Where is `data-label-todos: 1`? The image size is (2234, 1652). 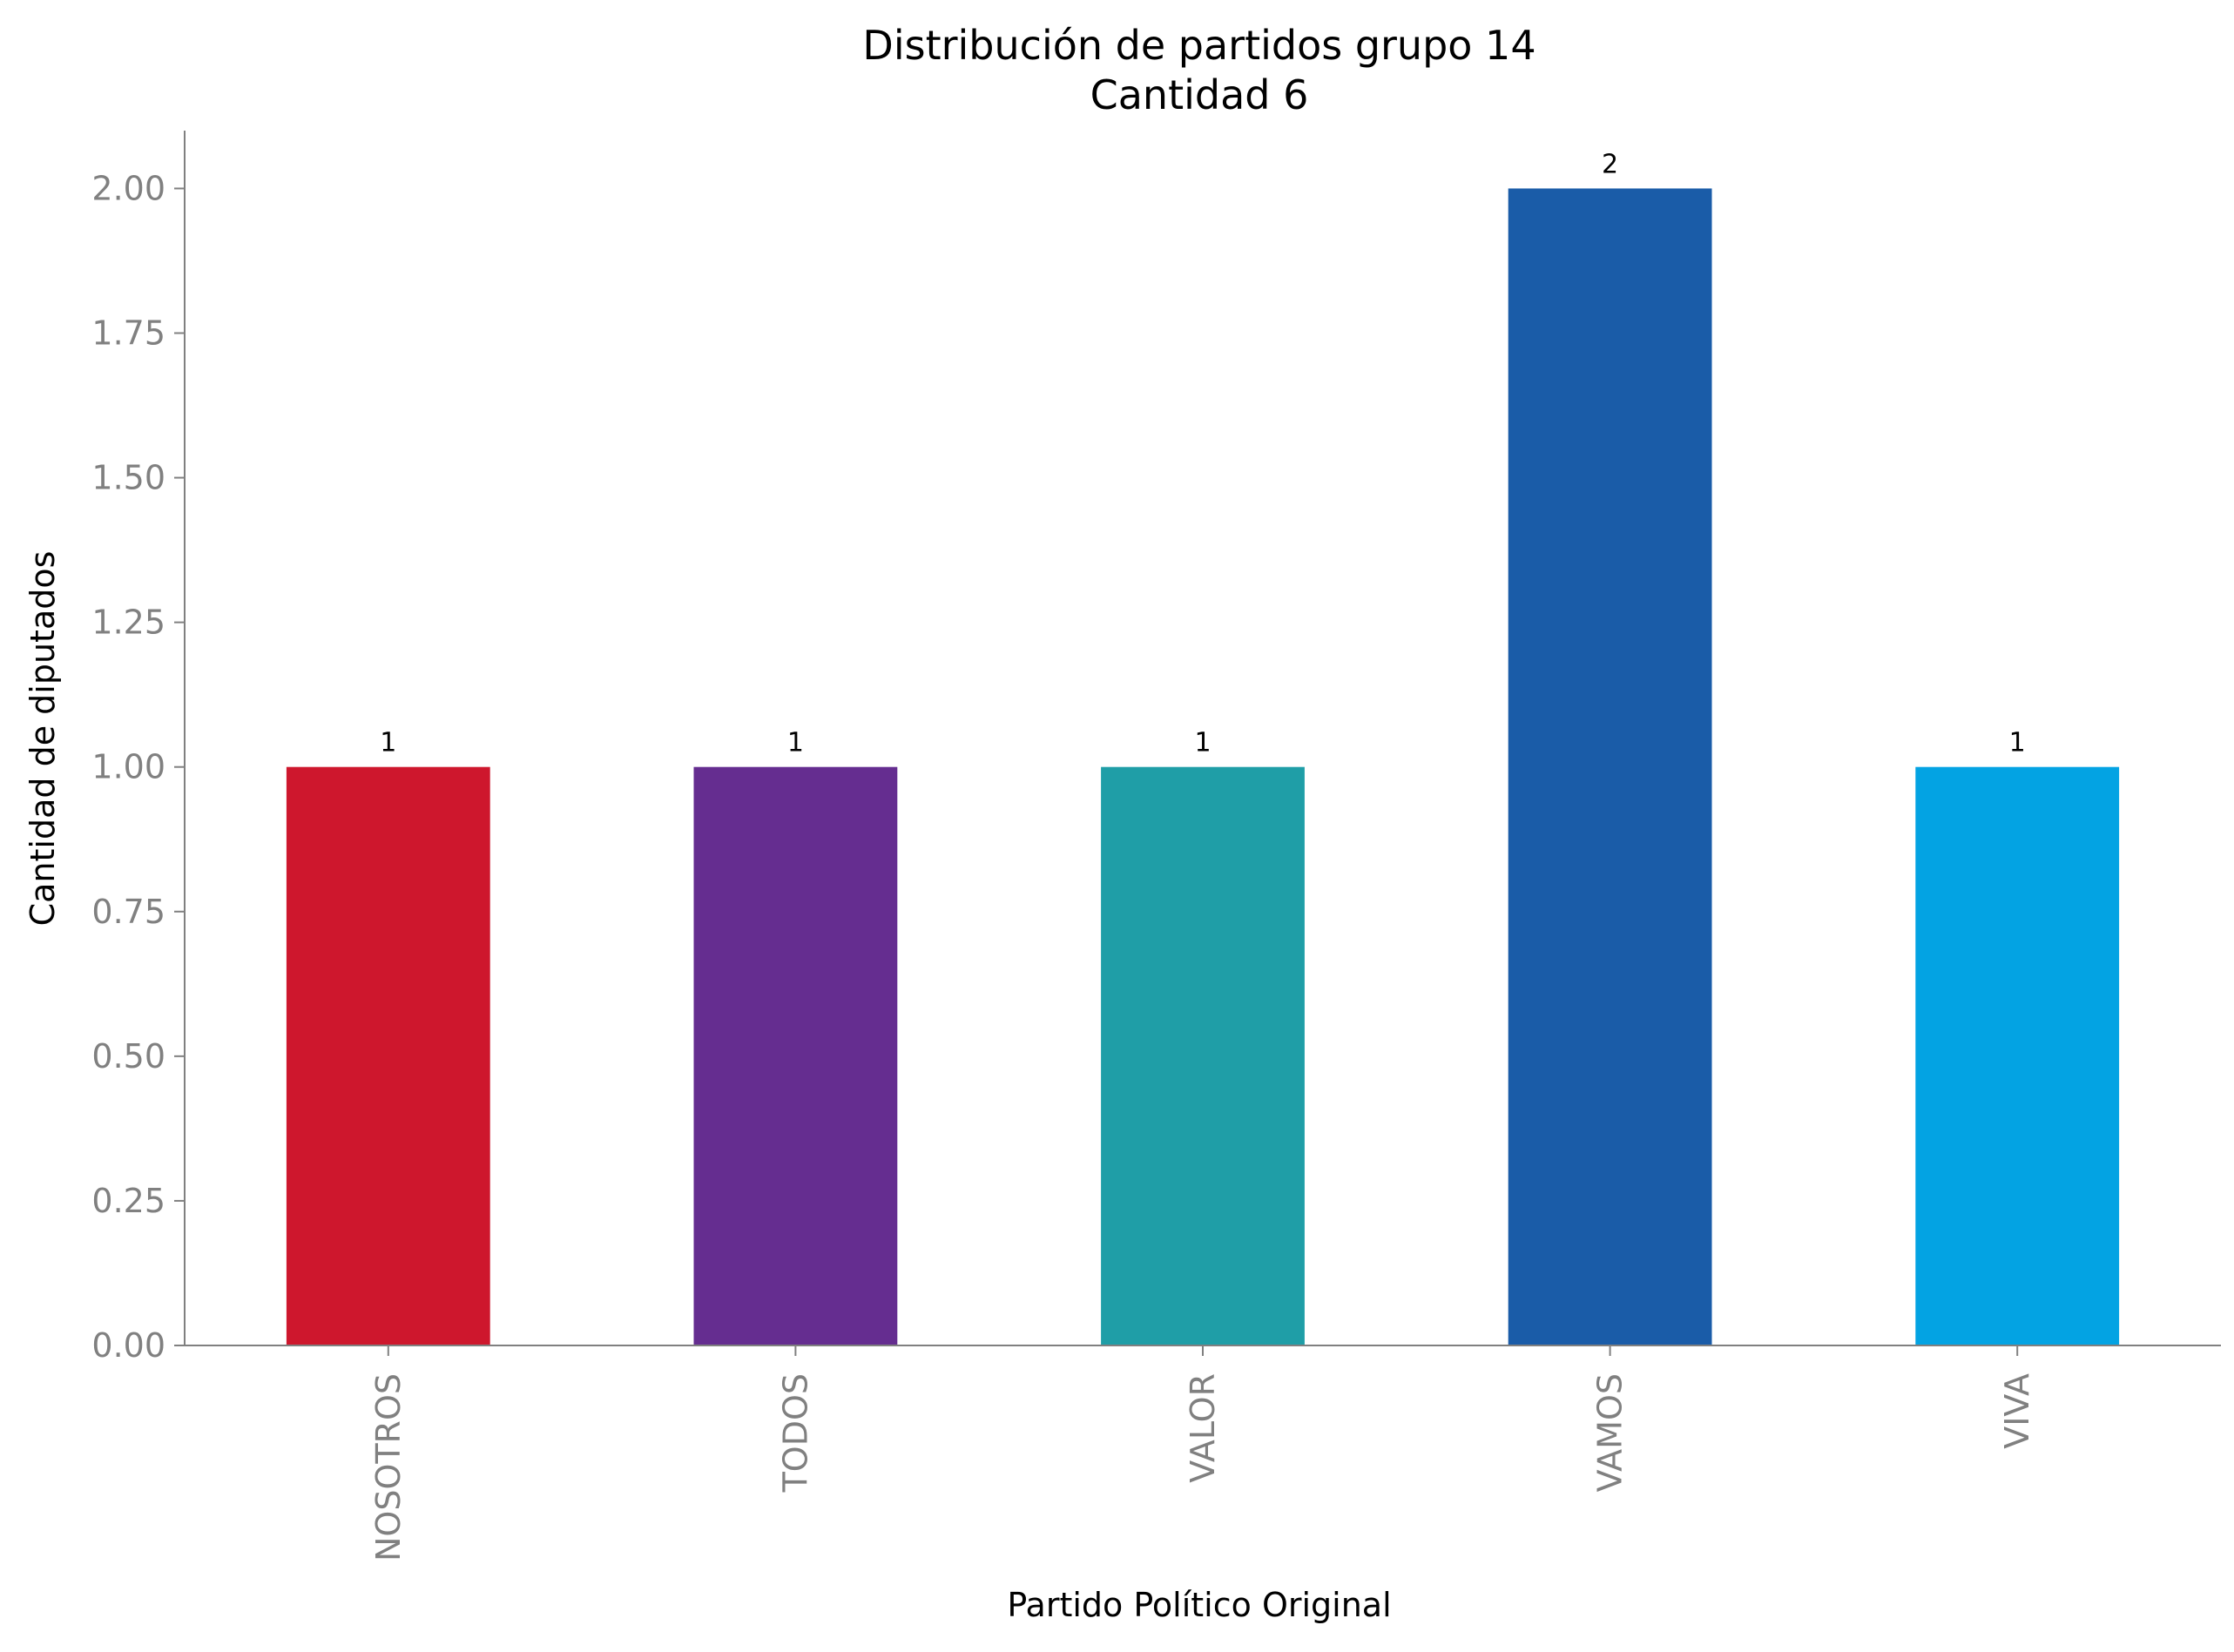 data-label-todos: 1 is located at coordinates (795, 743).